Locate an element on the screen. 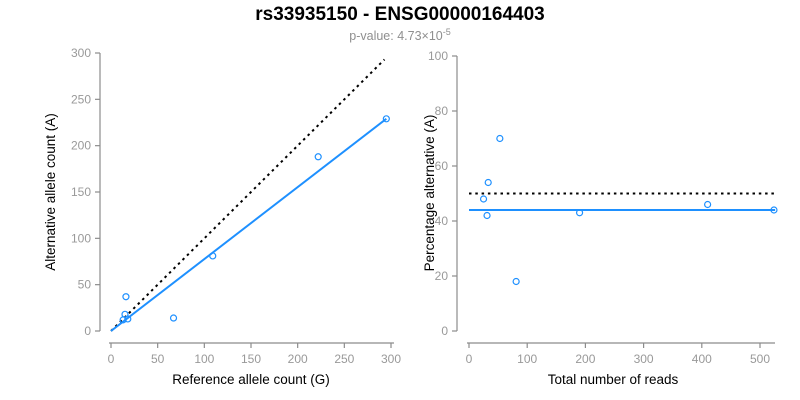 Image resolution: width=800 pixels, height=400 pixels. right-y-axis-label: Percentage alternative (A) is located at coordinates (429, 193).